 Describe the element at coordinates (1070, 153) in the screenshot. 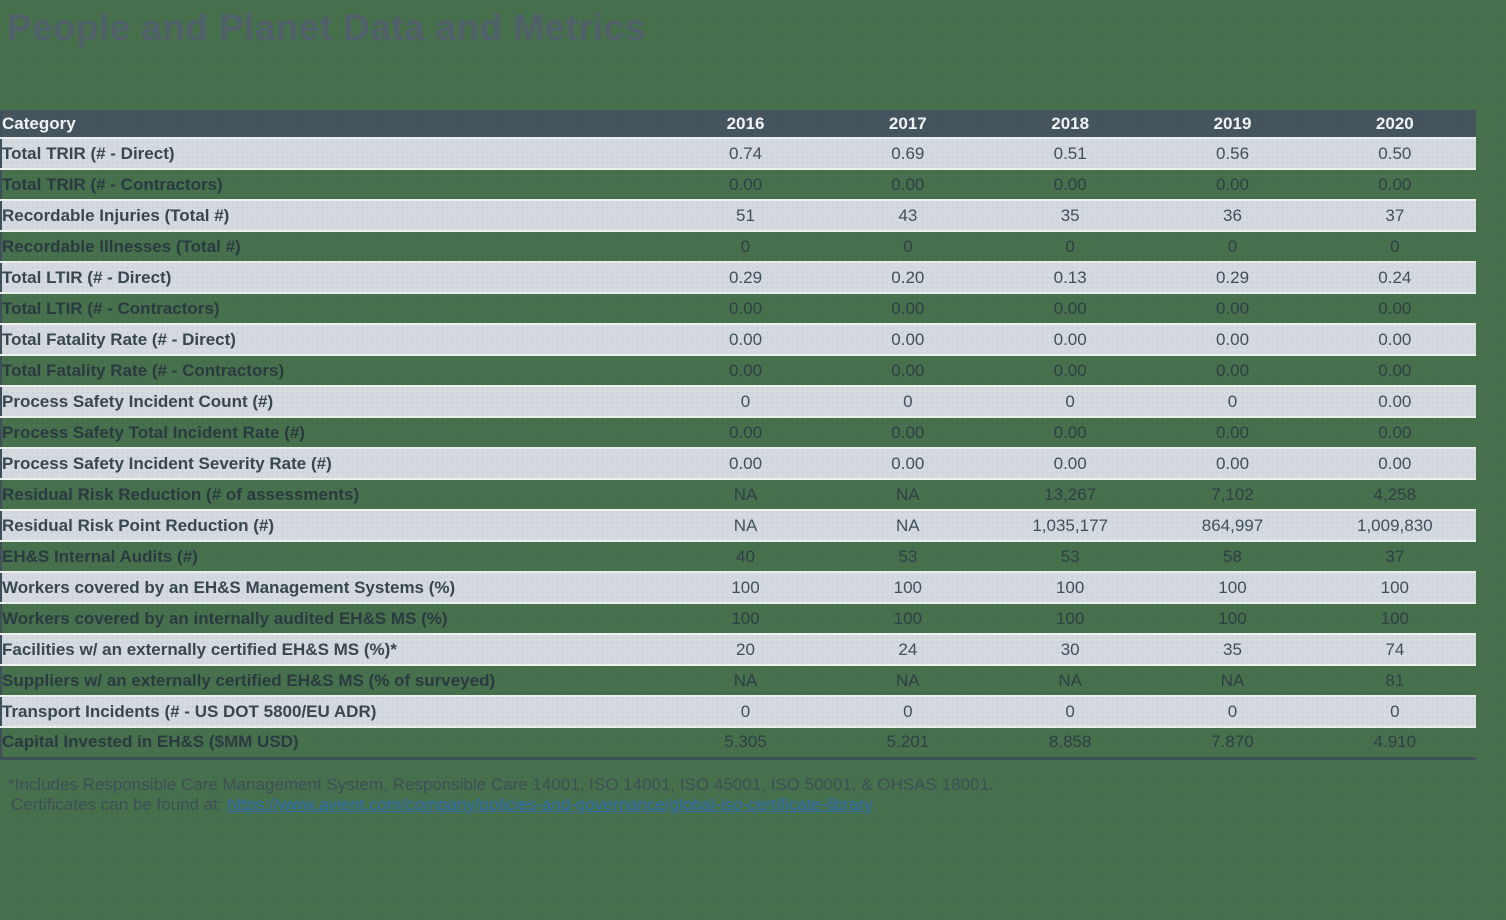

I see `value-cell: 0.51` at that location.